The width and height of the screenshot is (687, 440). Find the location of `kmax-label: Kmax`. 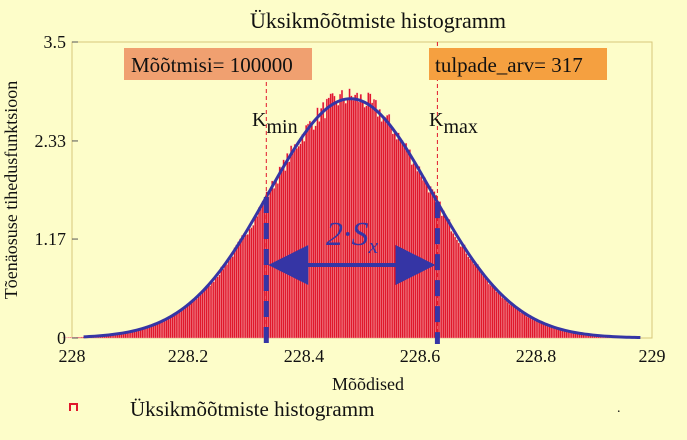

kmax-label: Kmax is located at coordinates (453, 123).